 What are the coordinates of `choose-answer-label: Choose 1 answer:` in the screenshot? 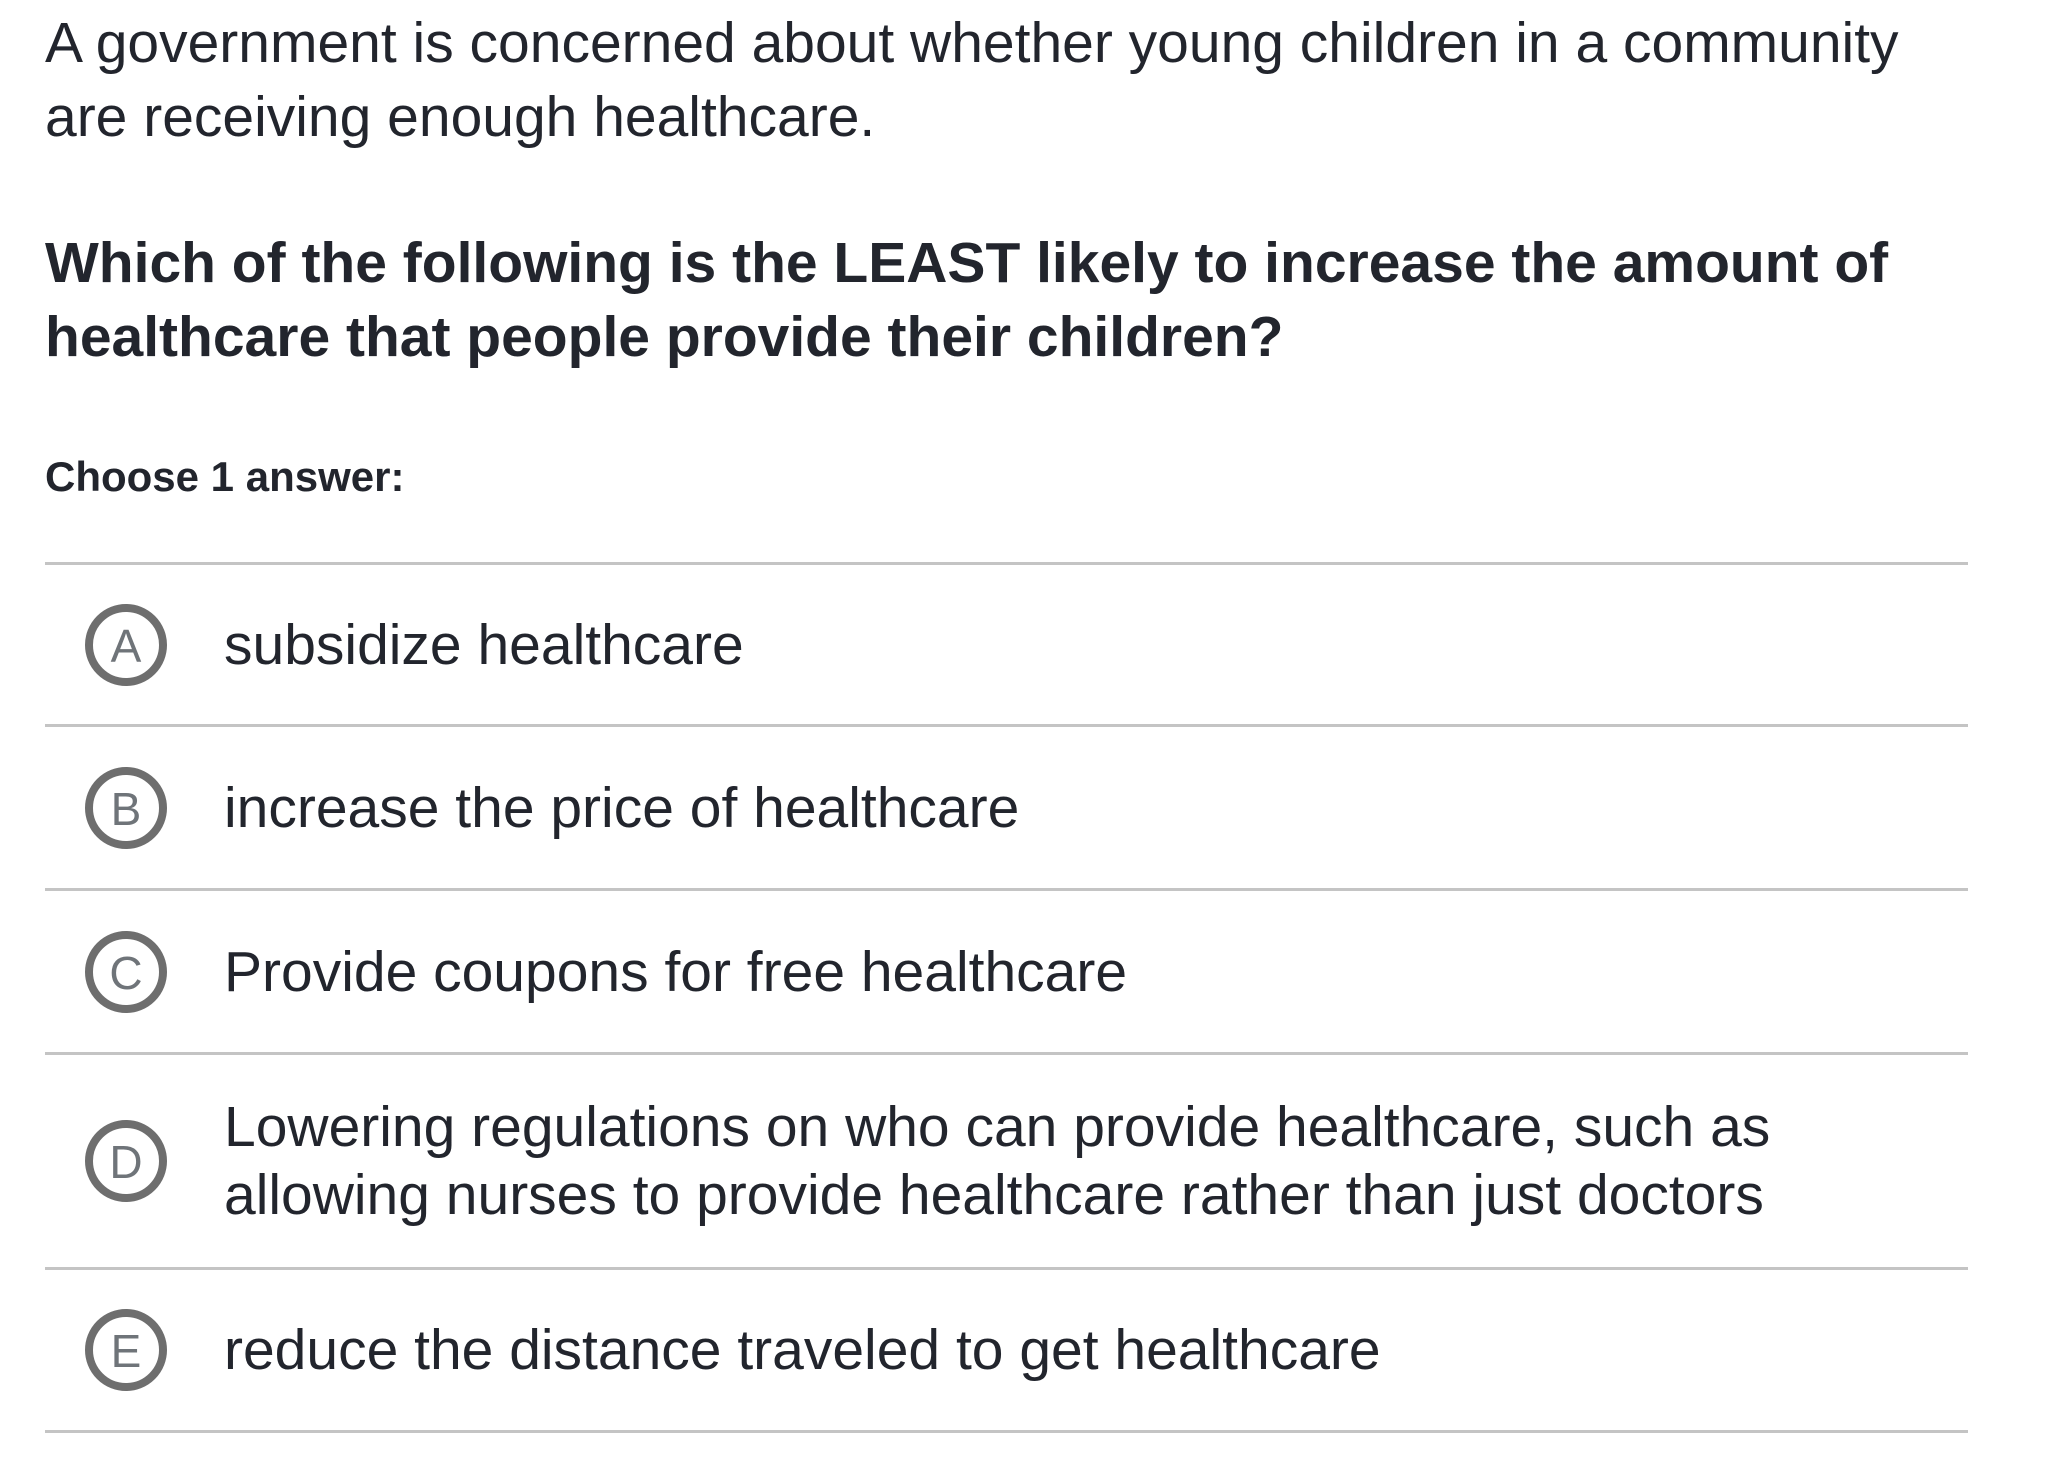 It's located at (225, 476).